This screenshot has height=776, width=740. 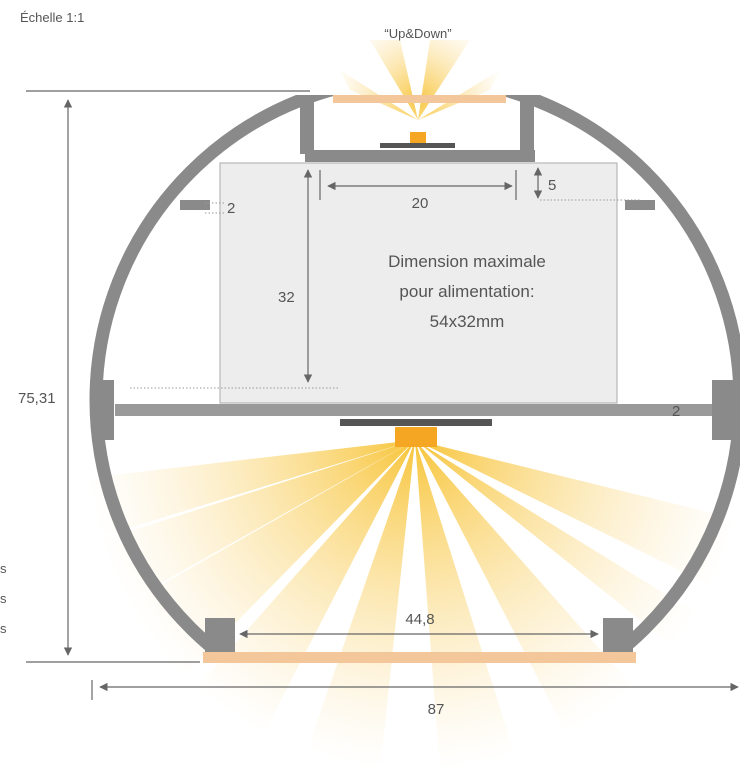 What do you see at coordinates (420, 203) in the screenshot?
I see `dim-label: 20` at bounding box center [420, 203].